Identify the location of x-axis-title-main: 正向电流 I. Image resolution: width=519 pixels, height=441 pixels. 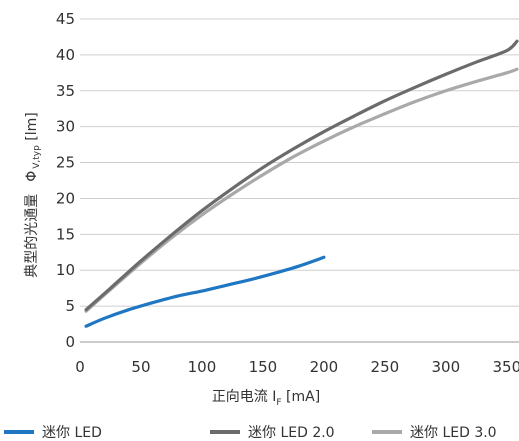
(244, 397).